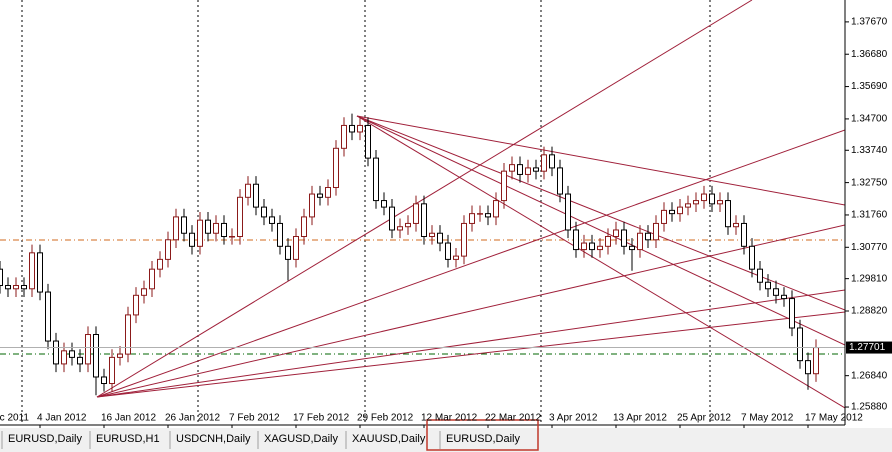  What do you see at coordinates (14, 418) in the screenshot?
I see `x-tick-label: 23 Dec 2011` at bounding box center [14, 418].